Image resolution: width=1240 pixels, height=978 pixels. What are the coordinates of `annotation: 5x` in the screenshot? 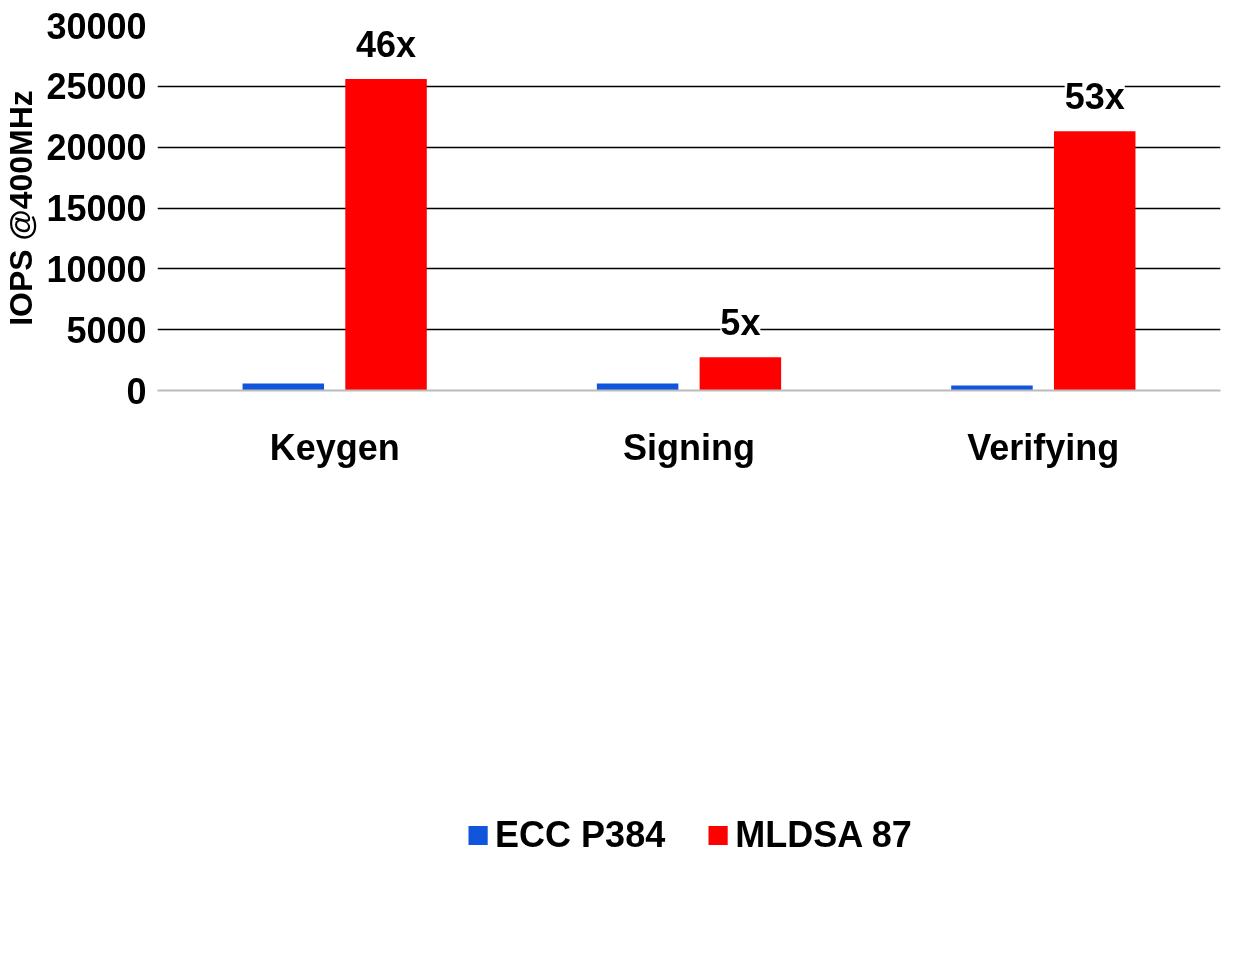 It's located at (740, 323).